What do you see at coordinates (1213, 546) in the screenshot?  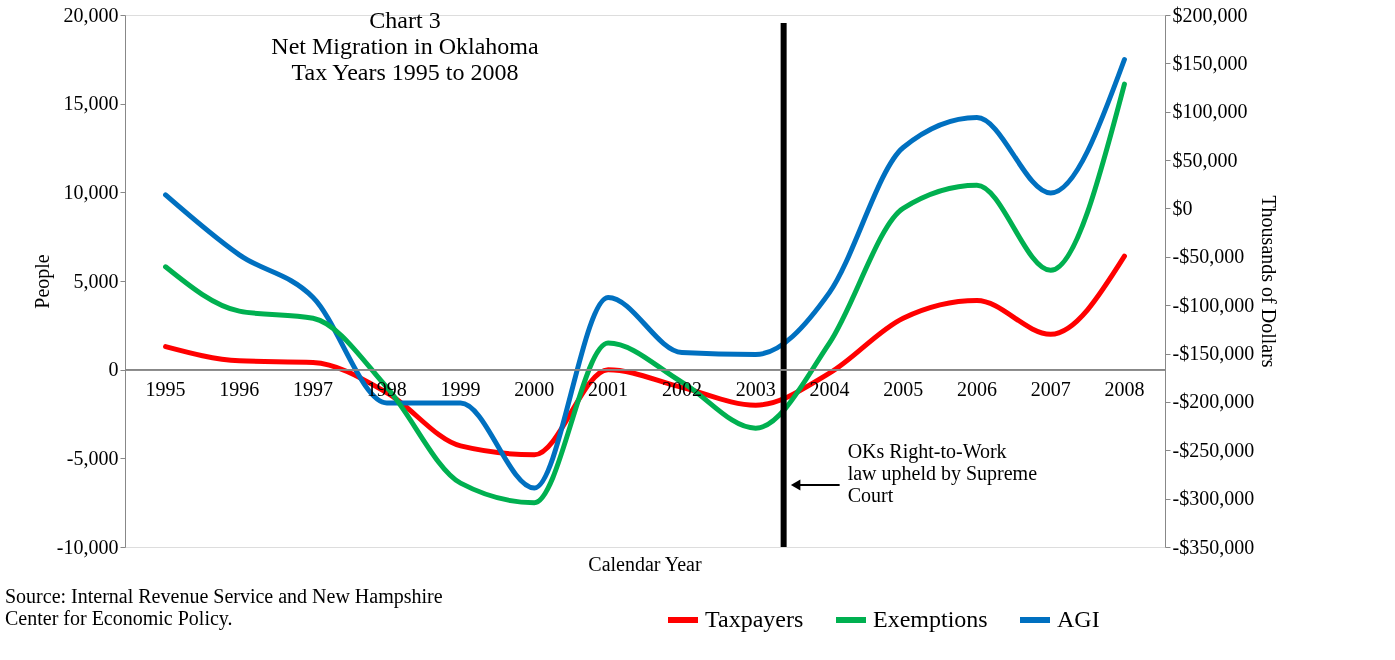 I see `y2-tick-label: -$350,000` at bounding box center [1213, 546].